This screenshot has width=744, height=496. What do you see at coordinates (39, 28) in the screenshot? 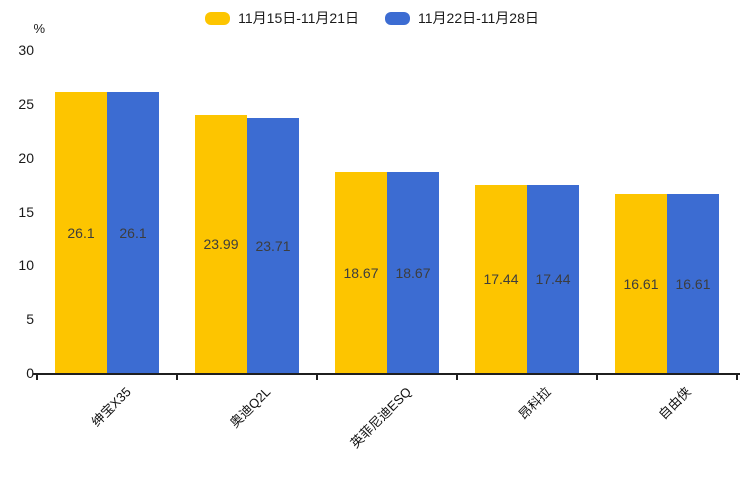
I see `y-axis-unit-label: %` at bounding box center [39, 28].